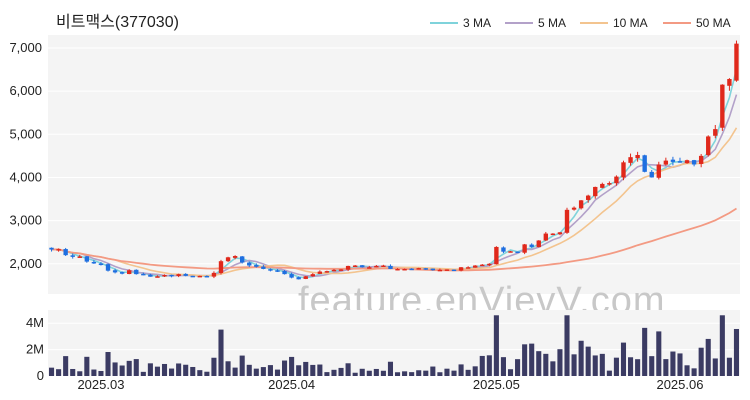  Describe the element at coordinates (35, 349) in the screenshot. I see `volume-tick-label: 2M` at that location.